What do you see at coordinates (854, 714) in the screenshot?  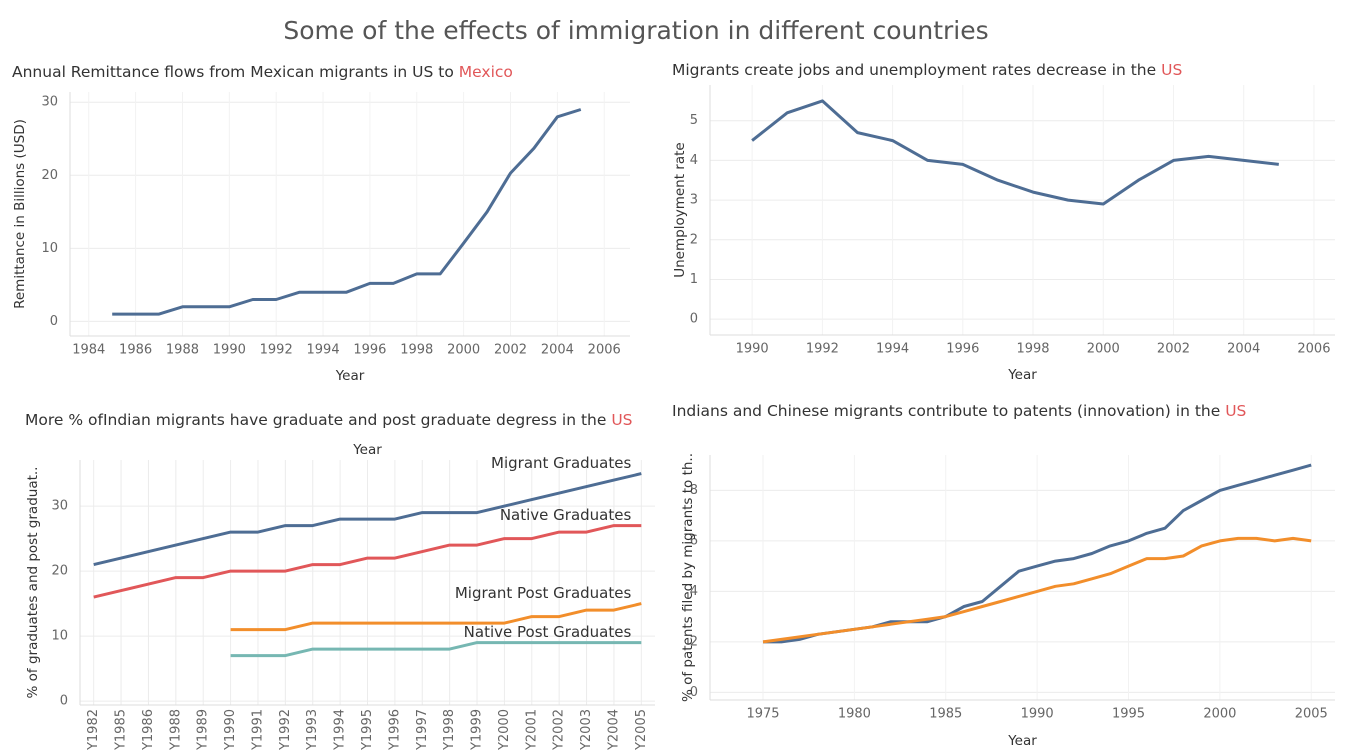 I see `x-tick-label: 1980` at bounding box center [854, 714].